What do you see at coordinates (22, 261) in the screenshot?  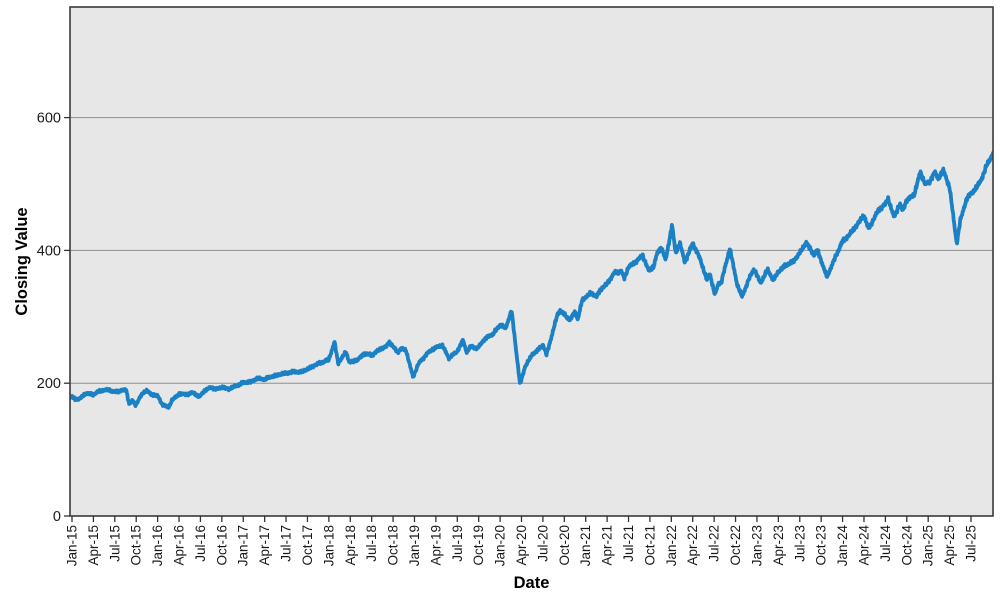 I see `y-axis-title: Closing Value` at bounding box center [22, 261].